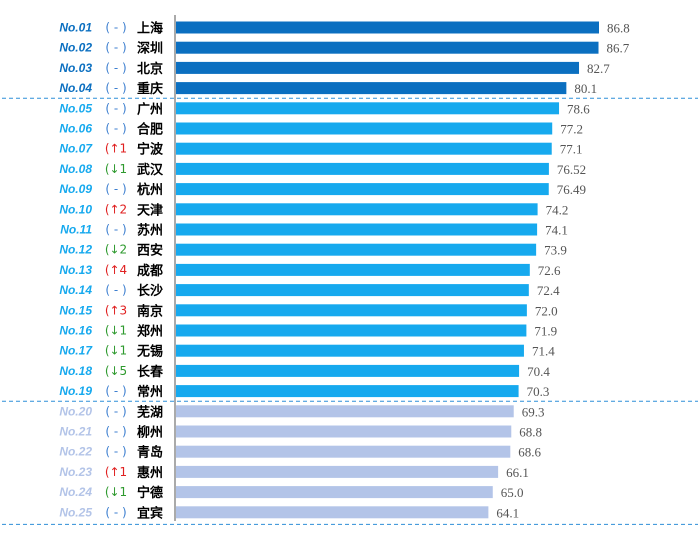 Image resolution: width=700 pixels, height=541 pixels. I want to click on value-label: 76.49, so click(571, 189).